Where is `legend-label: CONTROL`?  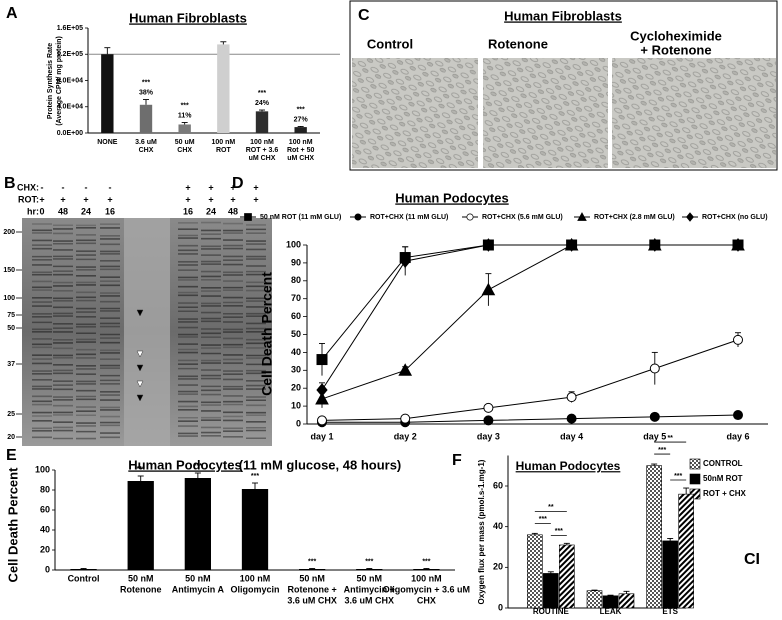 legend-label: CONTROL is located at coordinates (723, 463).